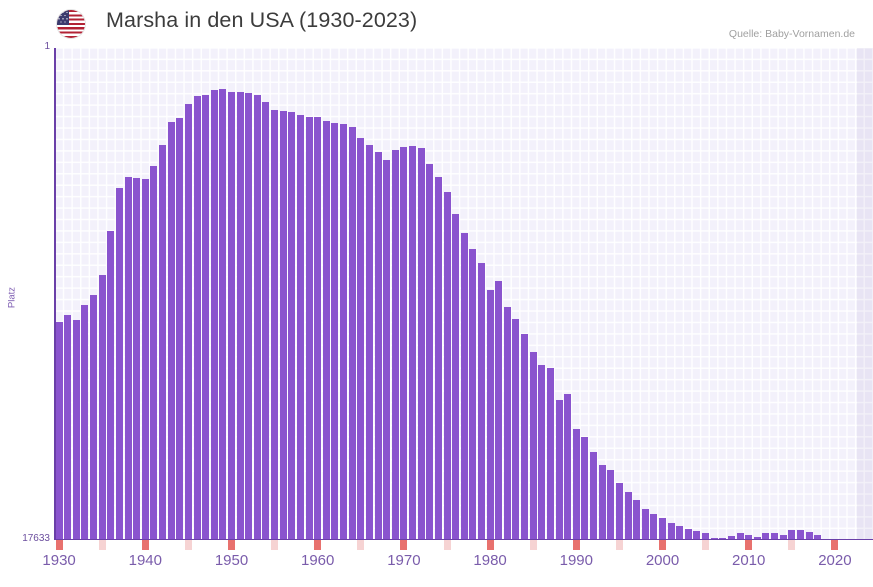  Describe the element at coordinates (145, 560) in the screenshot. I see `x-axis-tick-label: 1940` at that location.